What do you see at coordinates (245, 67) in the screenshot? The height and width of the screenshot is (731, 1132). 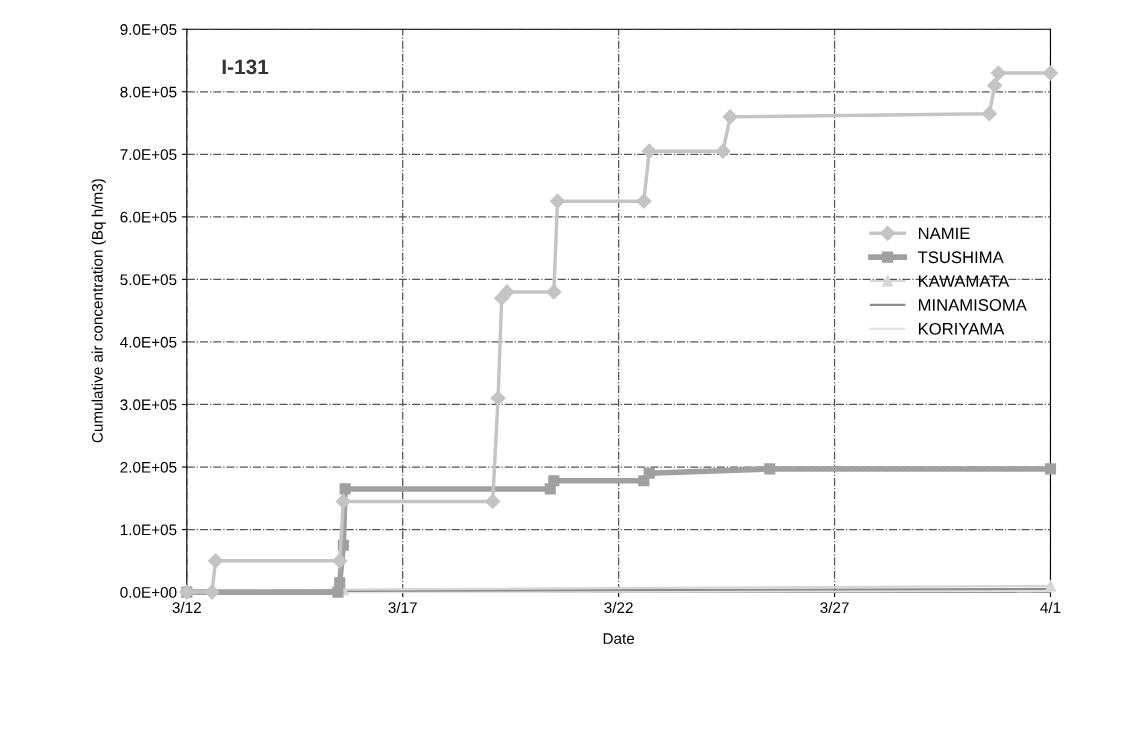 I see `annotation: I-131` at bounding box center [245, 67].